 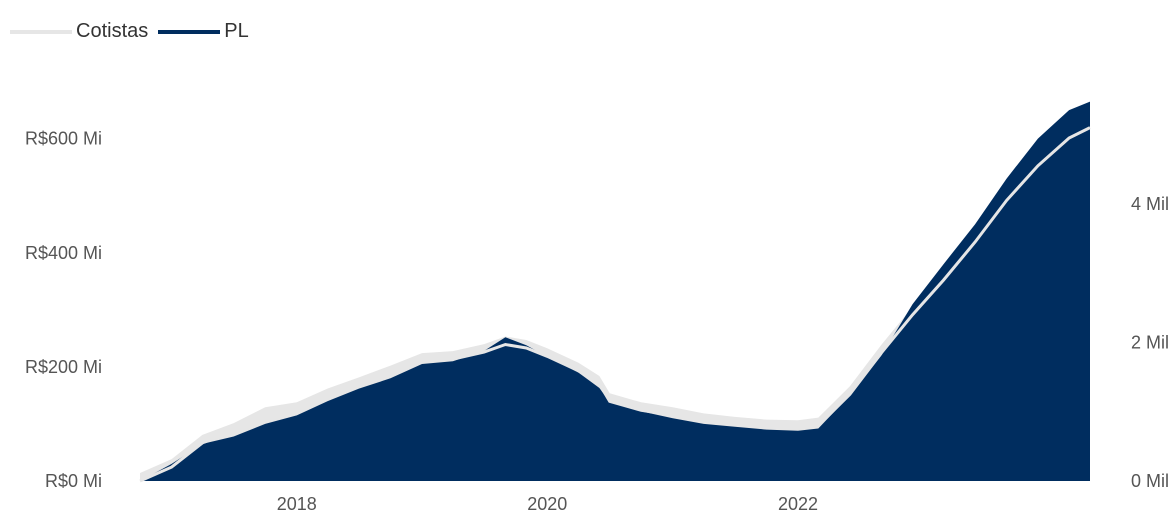 What do you see at coordinates (73, 481) in the screenshot?
I see `y-left-tick-label: R$0 Mi` at bounding box center [73, 481].